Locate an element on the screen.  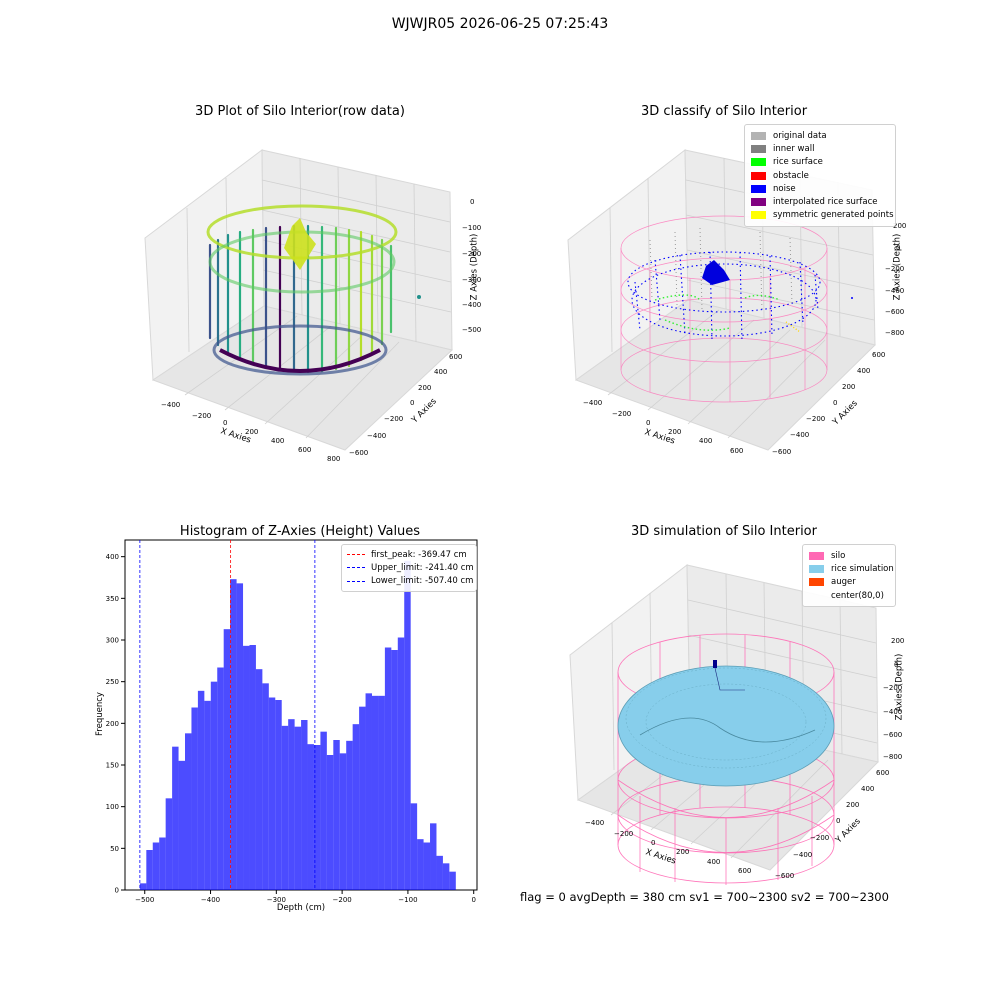
simulation-xtick: 400 is located at coordinates (714, 862).